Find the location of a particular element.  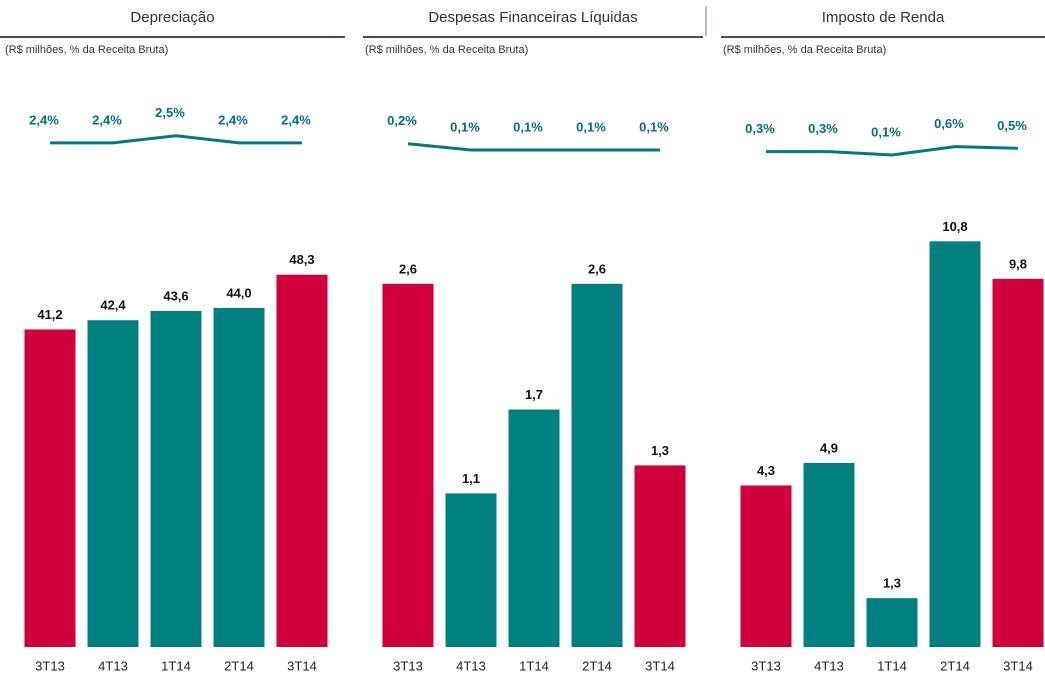

value-label: 4,9 is located at coordinates (829, 447).